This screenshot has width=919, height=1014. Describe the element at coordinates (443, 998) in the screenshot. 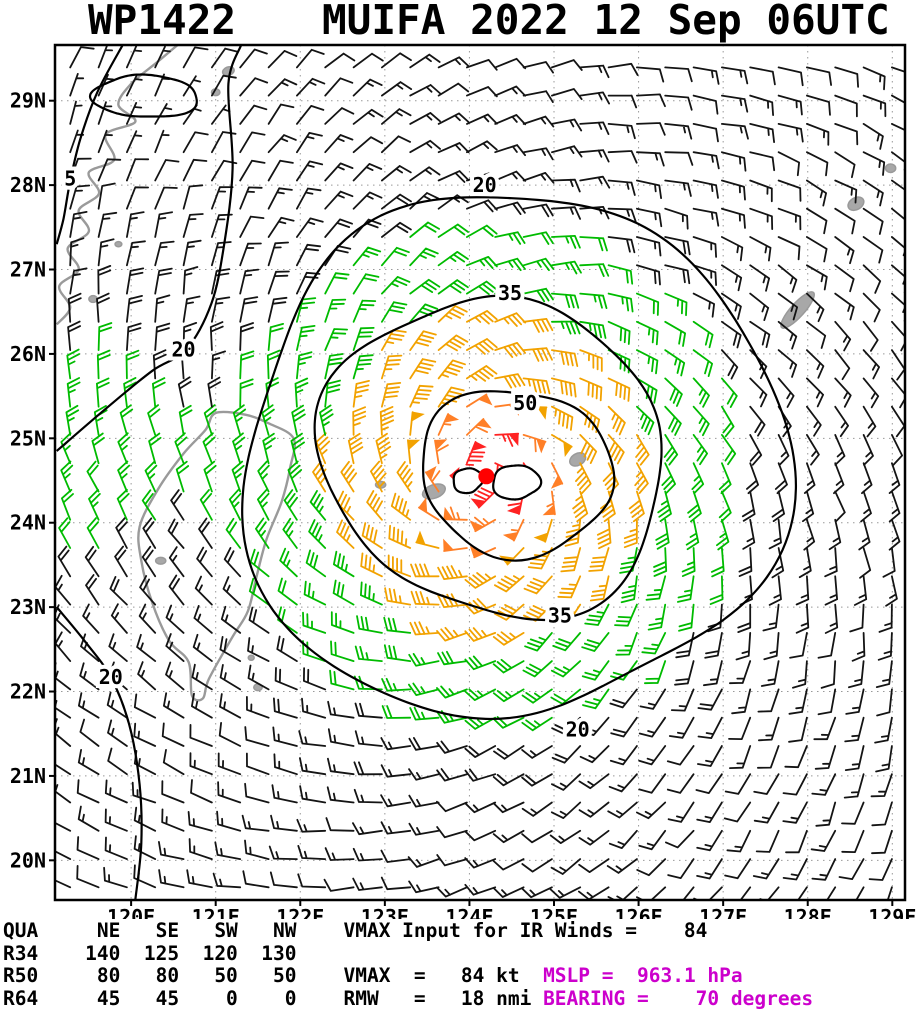

I see `rmw-text: RMW = 18 nmi` at that location.